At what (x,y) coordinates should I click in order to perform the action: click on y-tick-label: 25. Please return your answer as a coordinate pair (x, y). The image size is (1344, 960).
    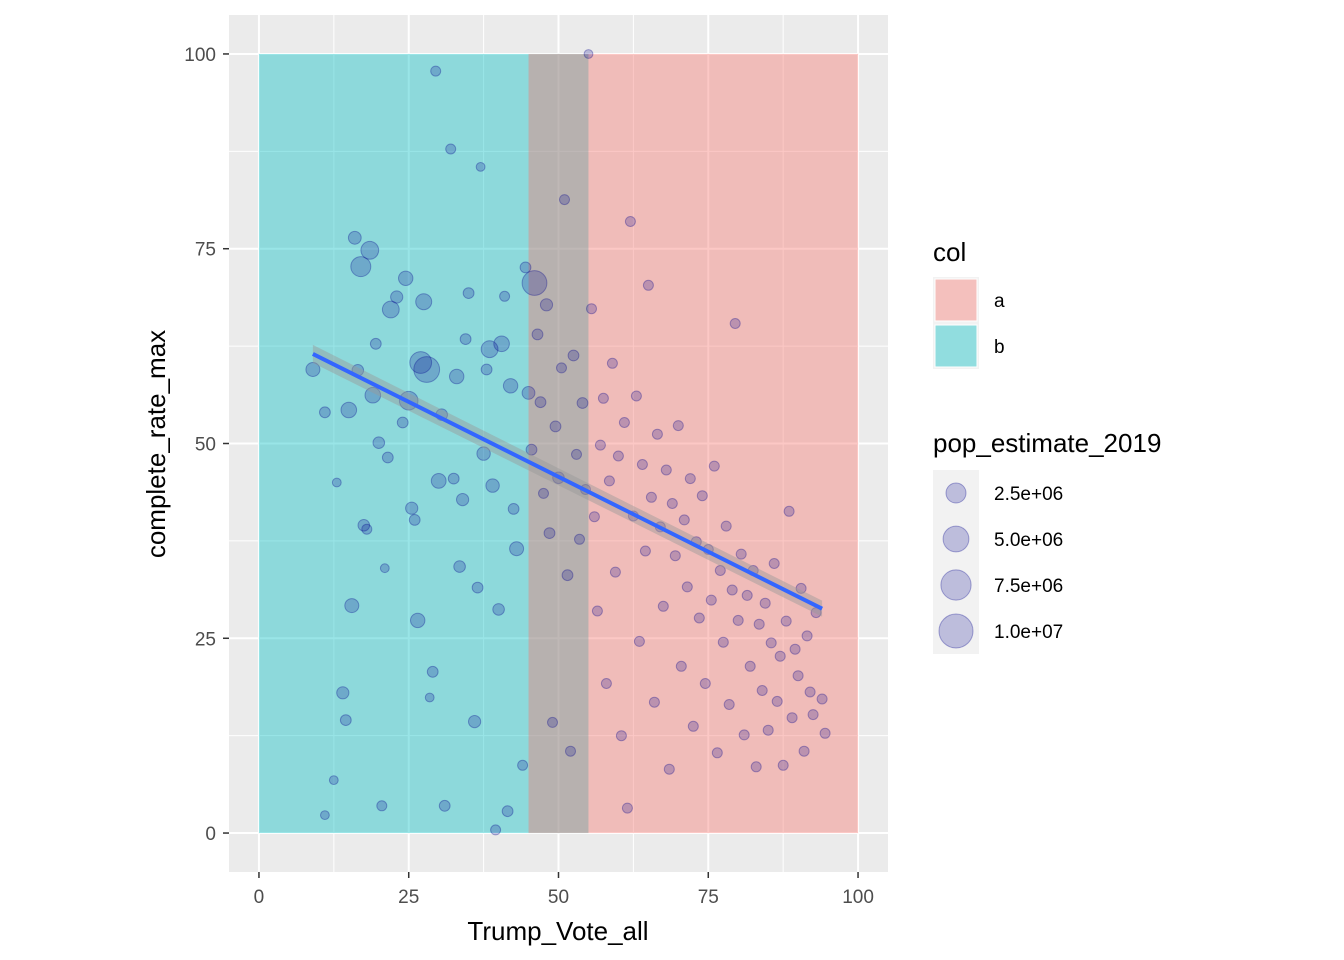
    Looking at the image, I should click on (205, 639).